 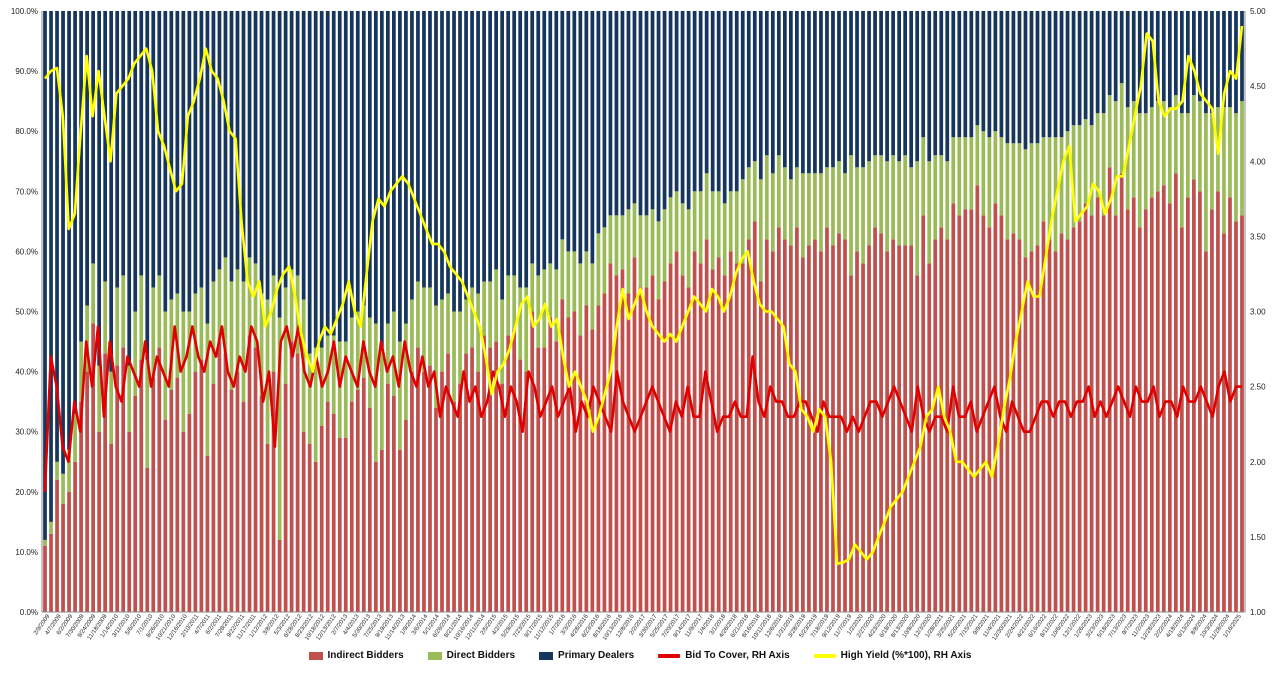 What do you see at coordinates (434, 655) in the screenshot?
I see `legend-swatch-direct` at bounding box center [434, 655].